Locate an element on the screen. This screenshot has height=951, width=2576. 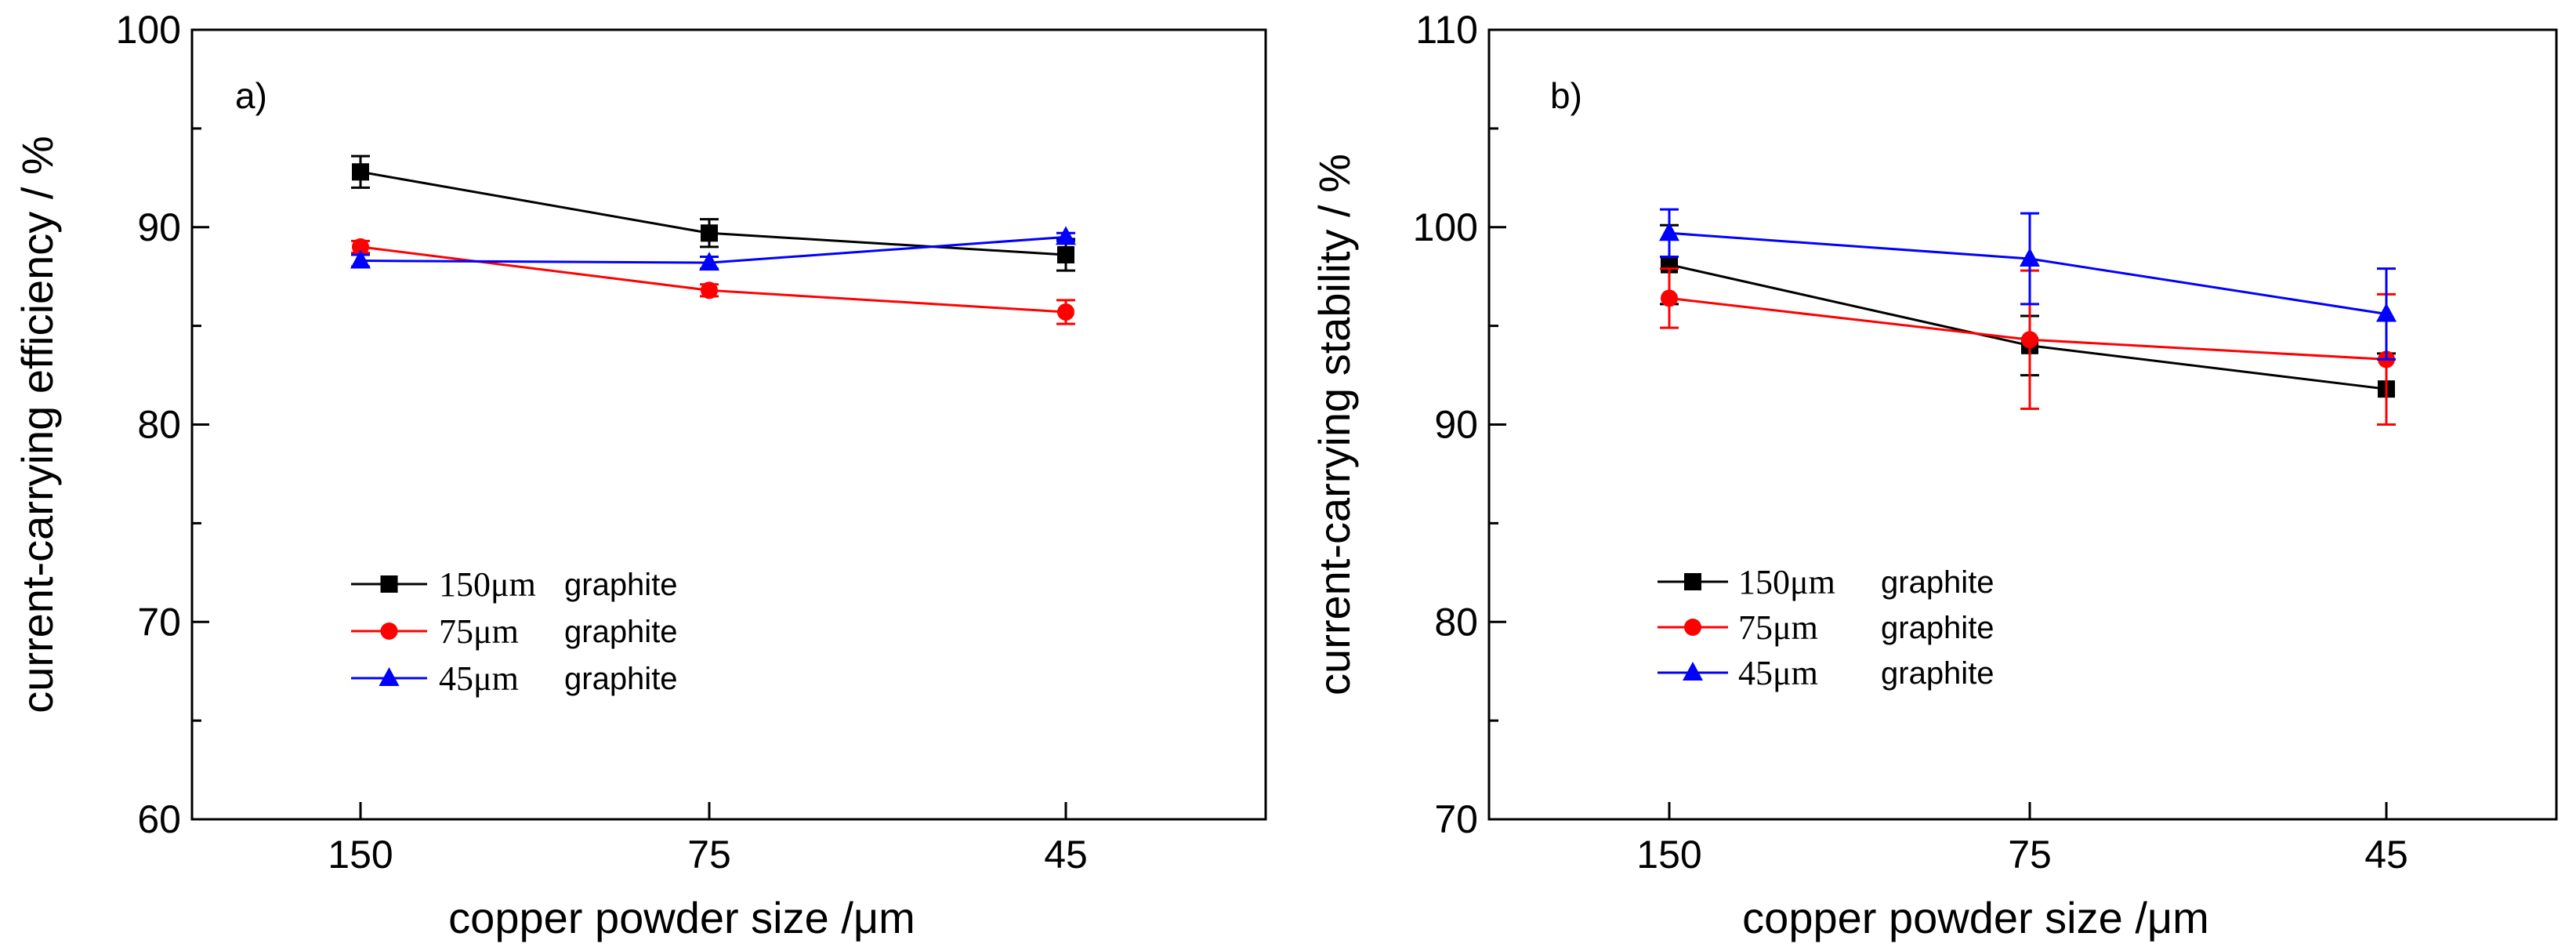
chart-b-y-tick-label: 80 is located at coordinates (1456, 622).